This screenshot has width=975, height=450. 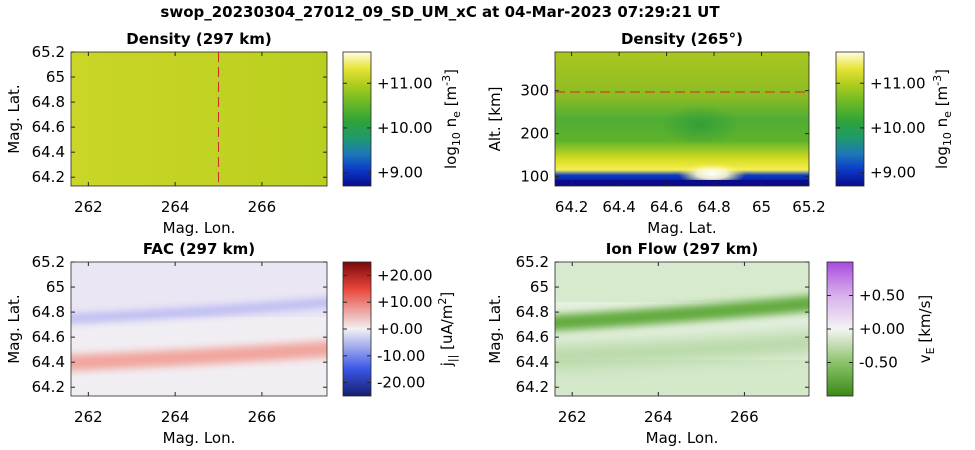 I want to click on x-tick-label: 65.2, so click(x=808, y=207).